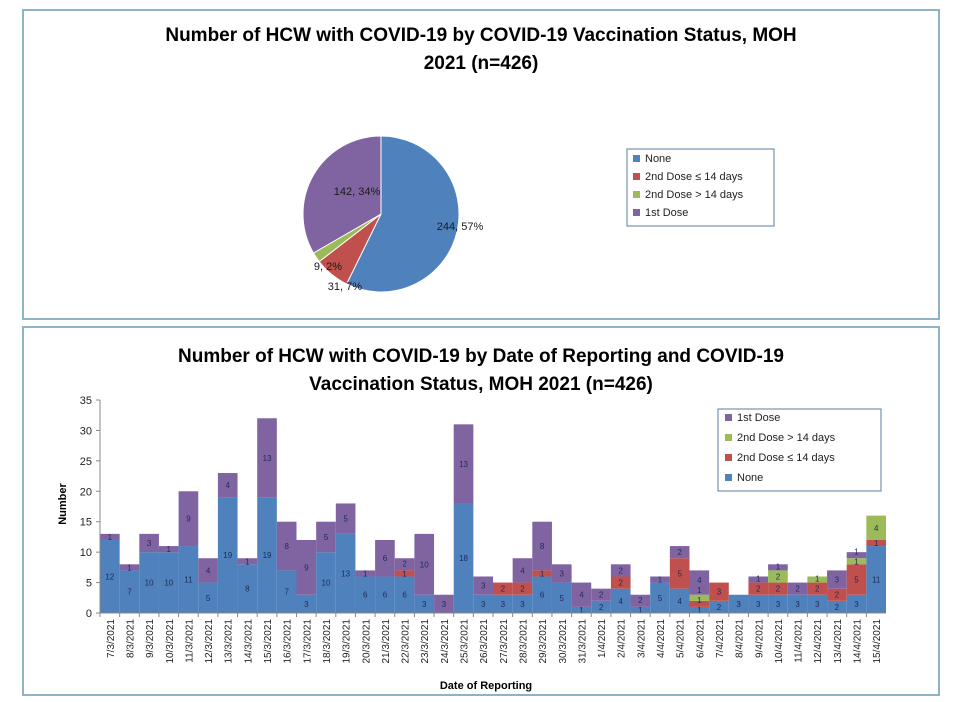  I want to click on bar-data-label: 10, so click(326, 583).